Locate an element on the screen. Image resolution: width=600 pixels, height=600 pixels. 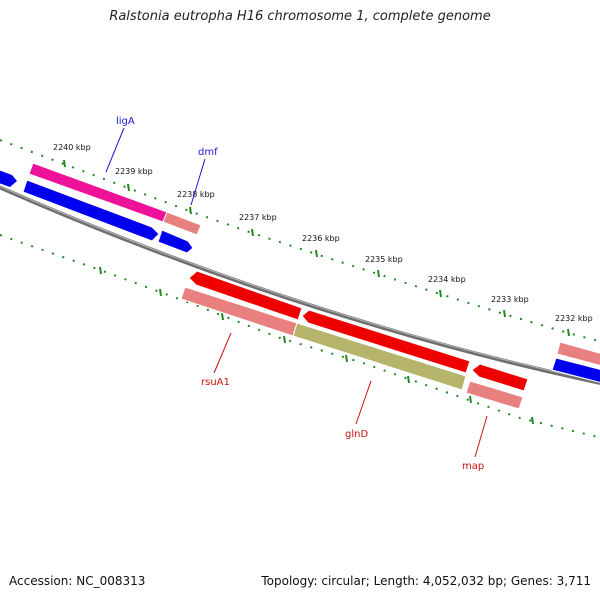
gene-label-map: map is located at coordinates (473, 466).